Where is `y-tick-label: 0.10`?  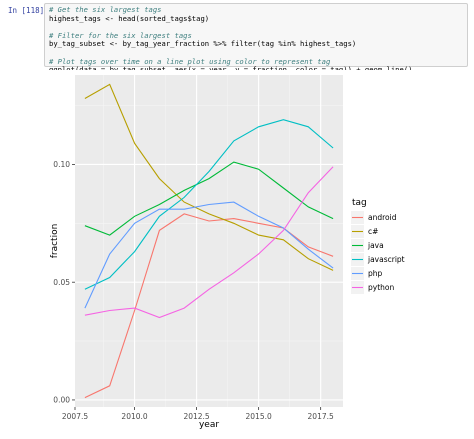
y-tick-label: 0.10 is located at coordinates (61, 164).